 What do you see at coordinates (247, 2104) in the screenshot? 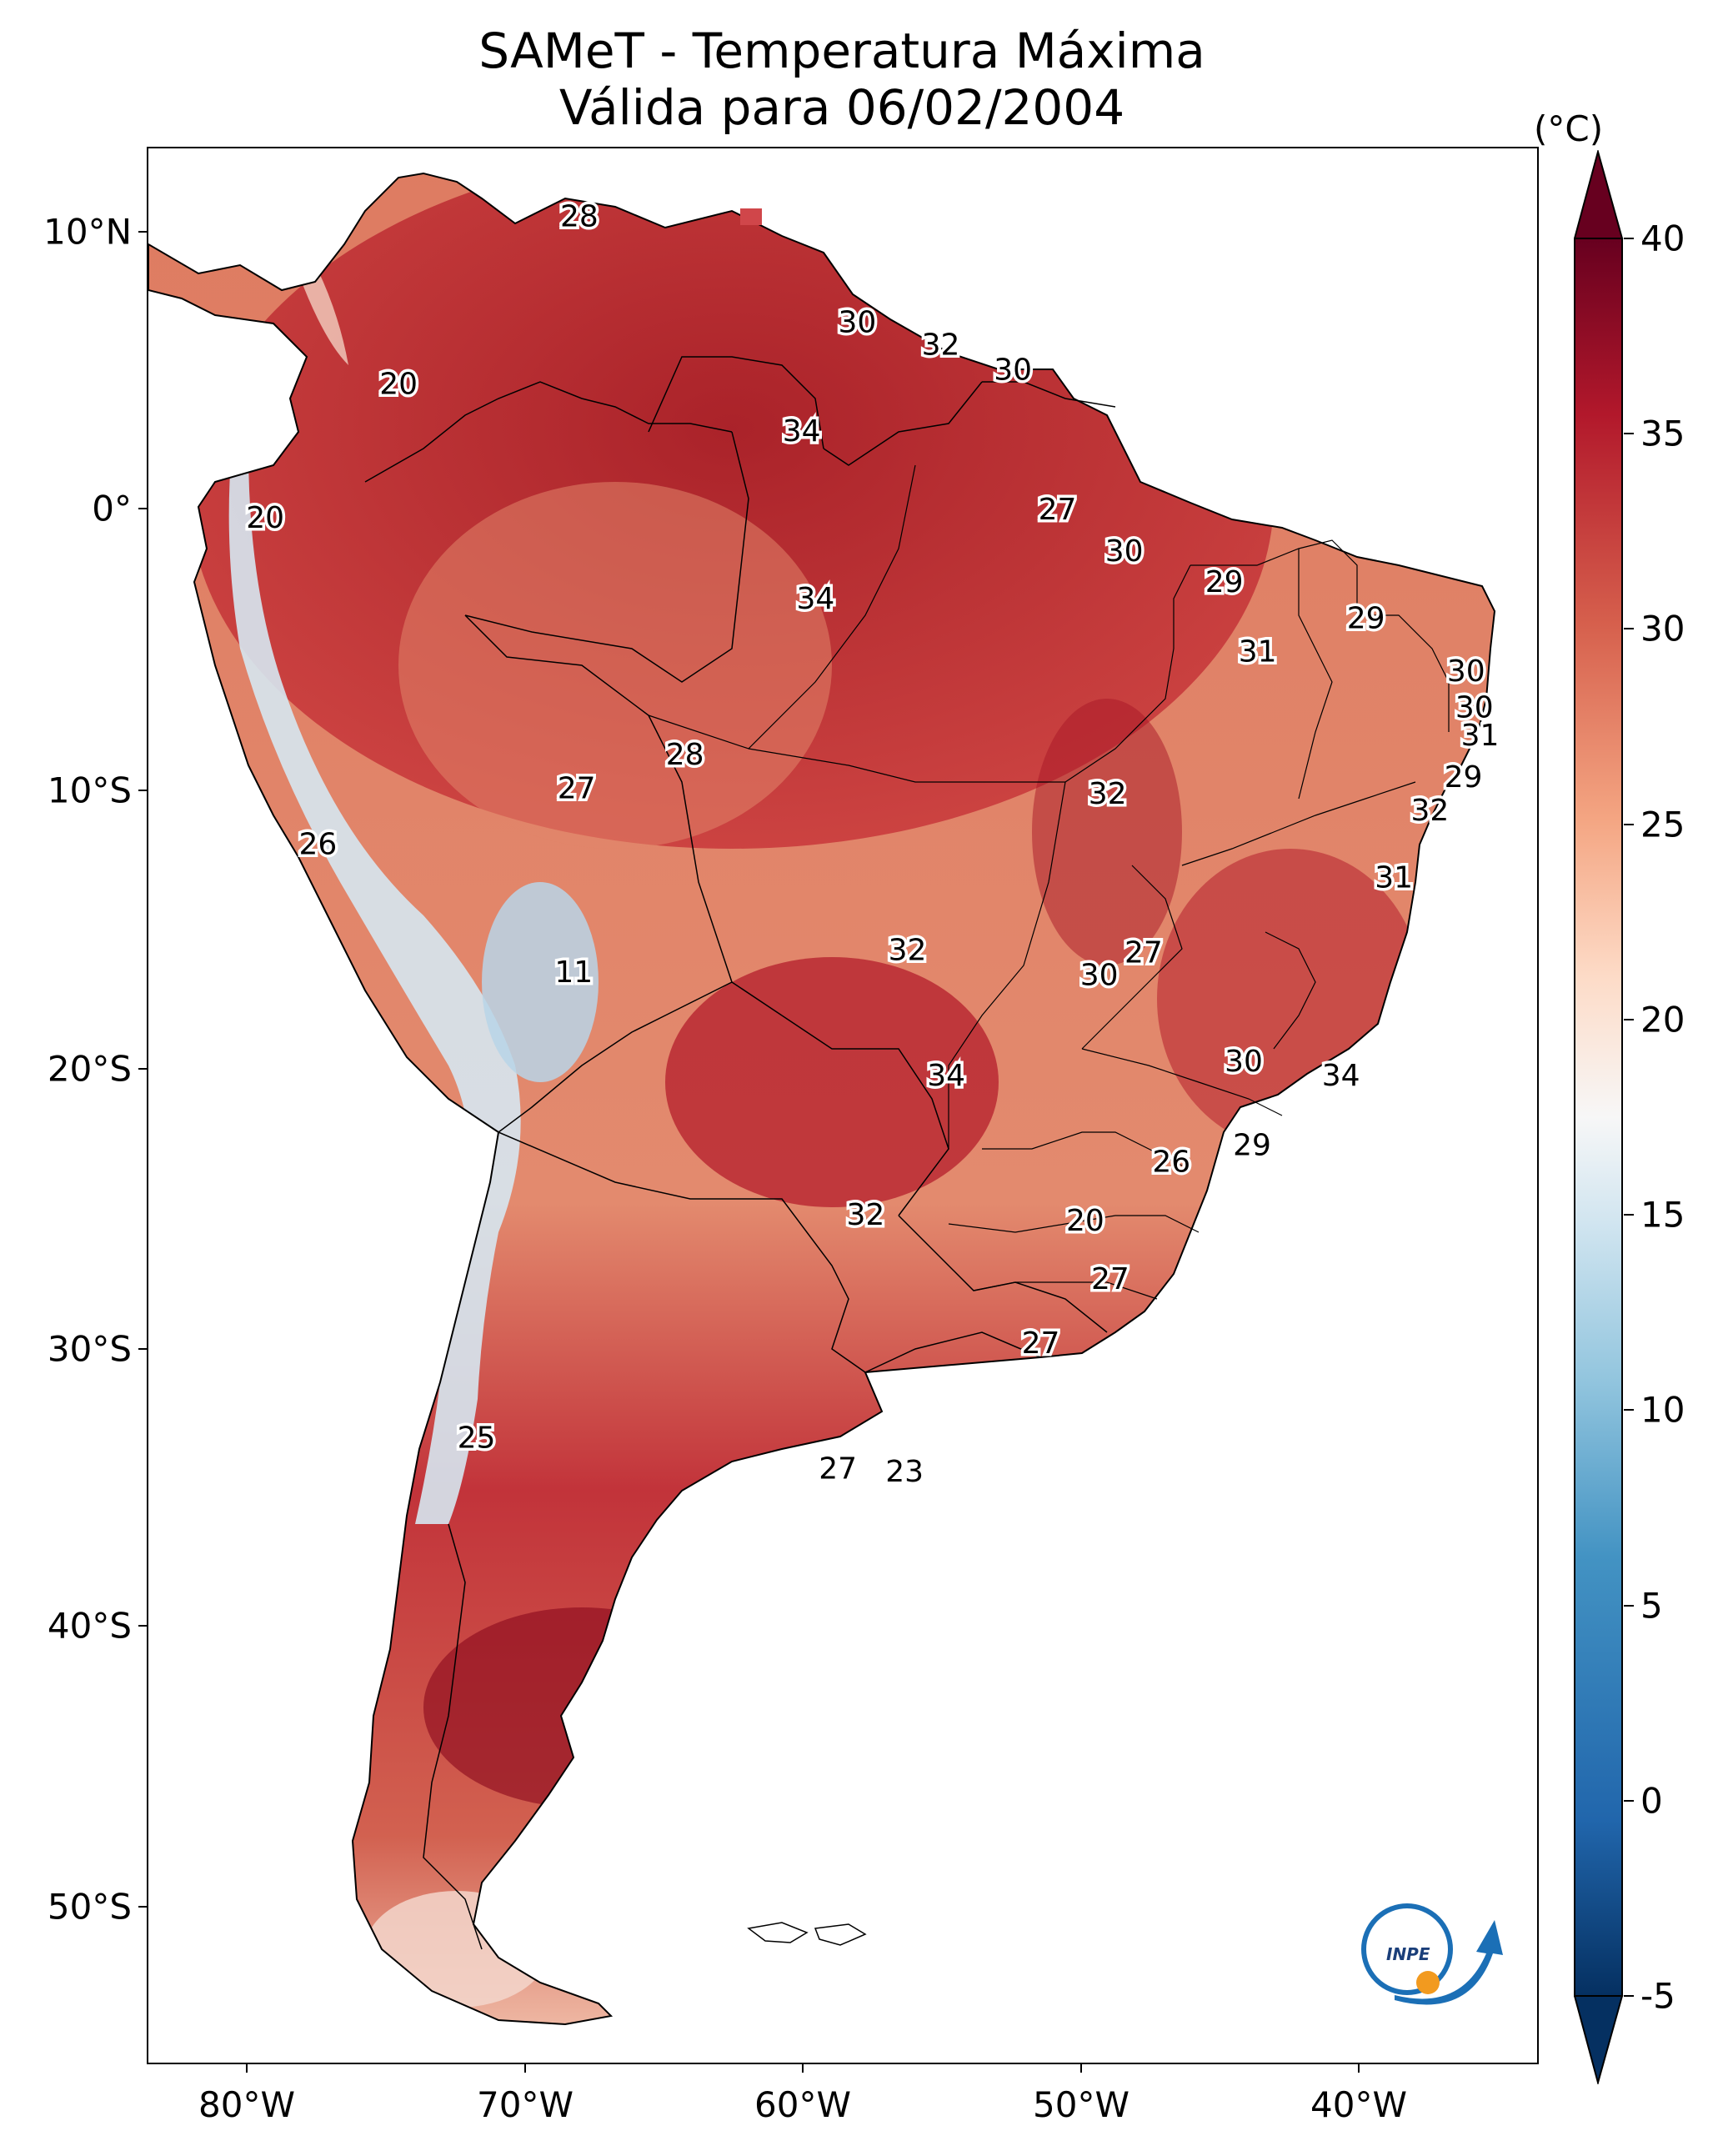
I see `x-tick-label: 80°W` at bounding box center [247, 2104].